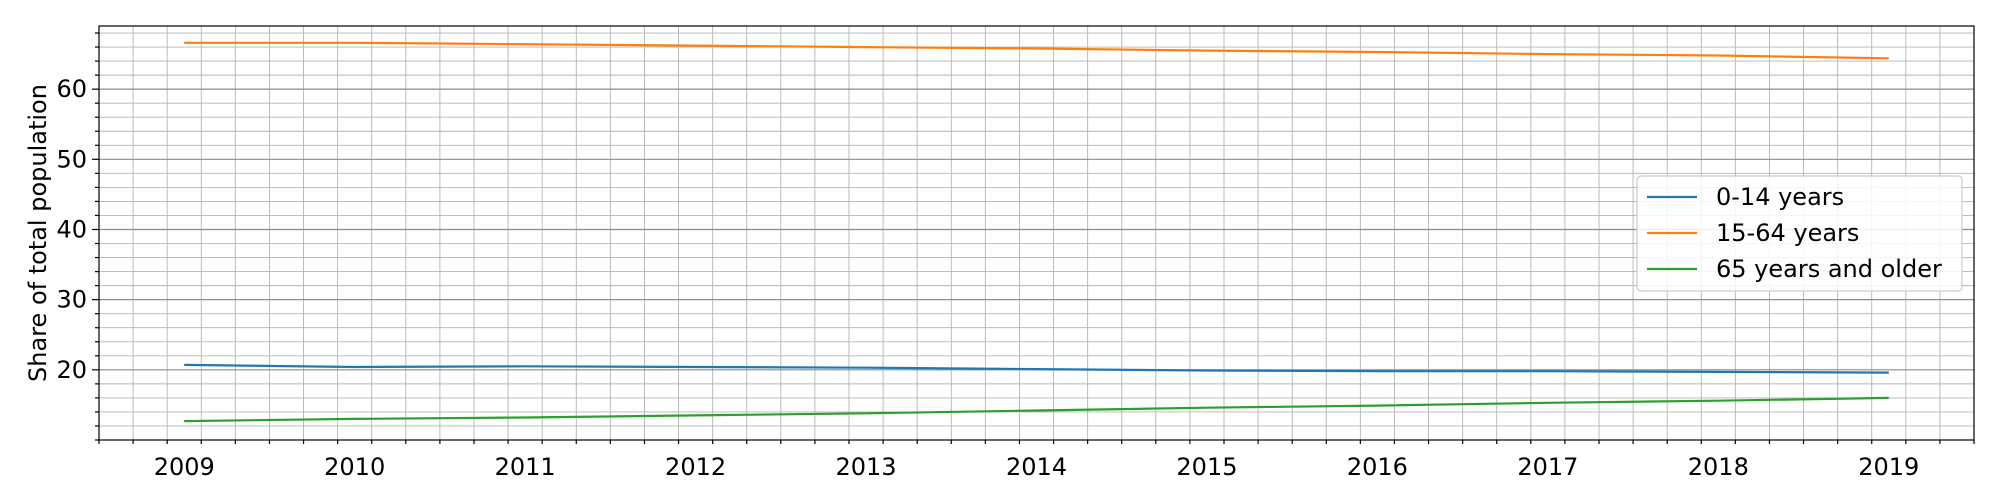 The width and height of the screenshot is (2000, 500). I want to click on y-tick-label: 30, so click(71, 300).